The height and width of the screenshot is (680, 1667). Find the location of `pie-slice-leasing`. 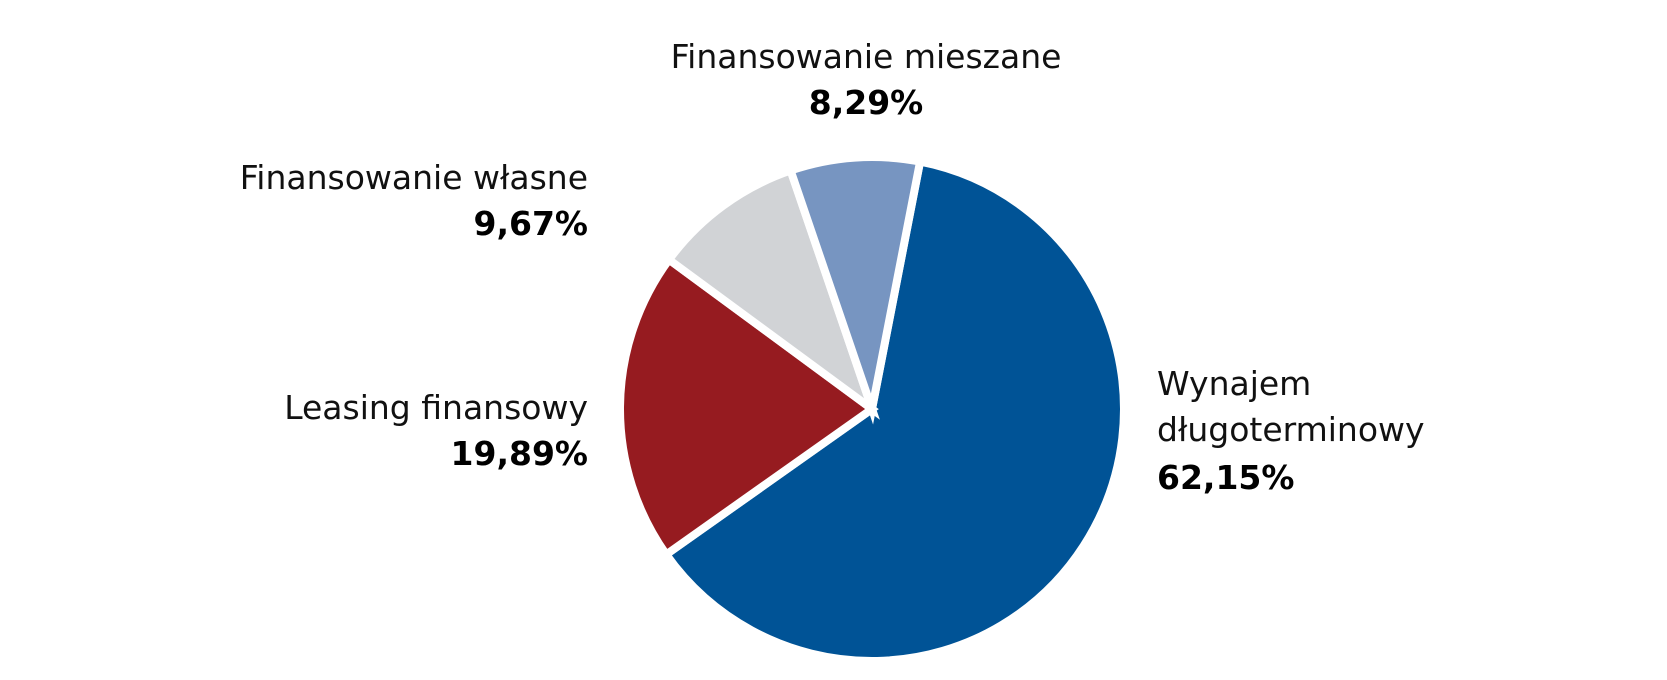

pie-slice-leasing is located at coordinates (747, 407).